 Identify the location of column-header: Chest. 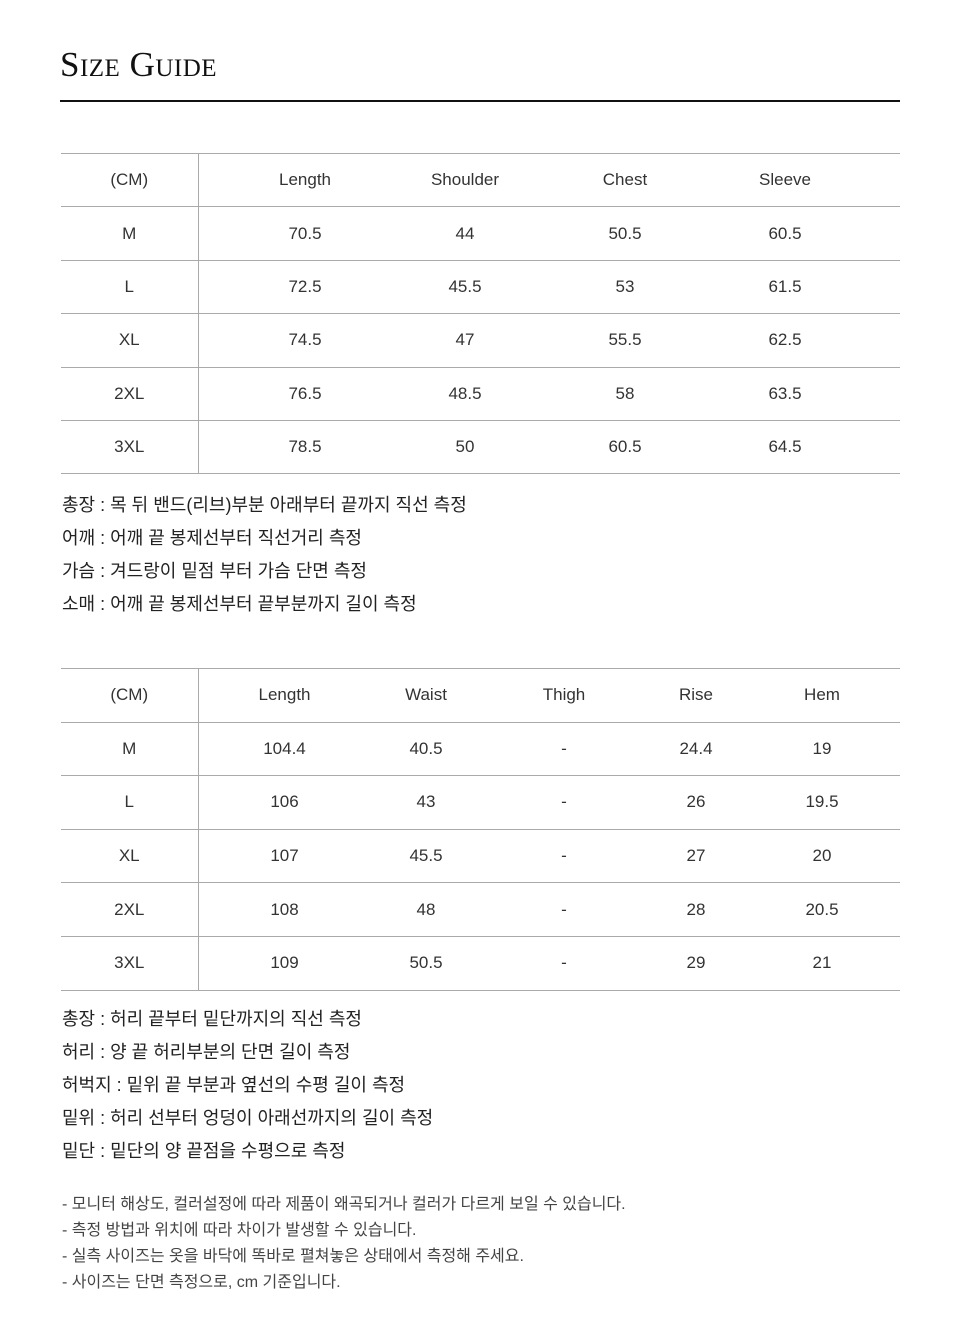
(625, 180).